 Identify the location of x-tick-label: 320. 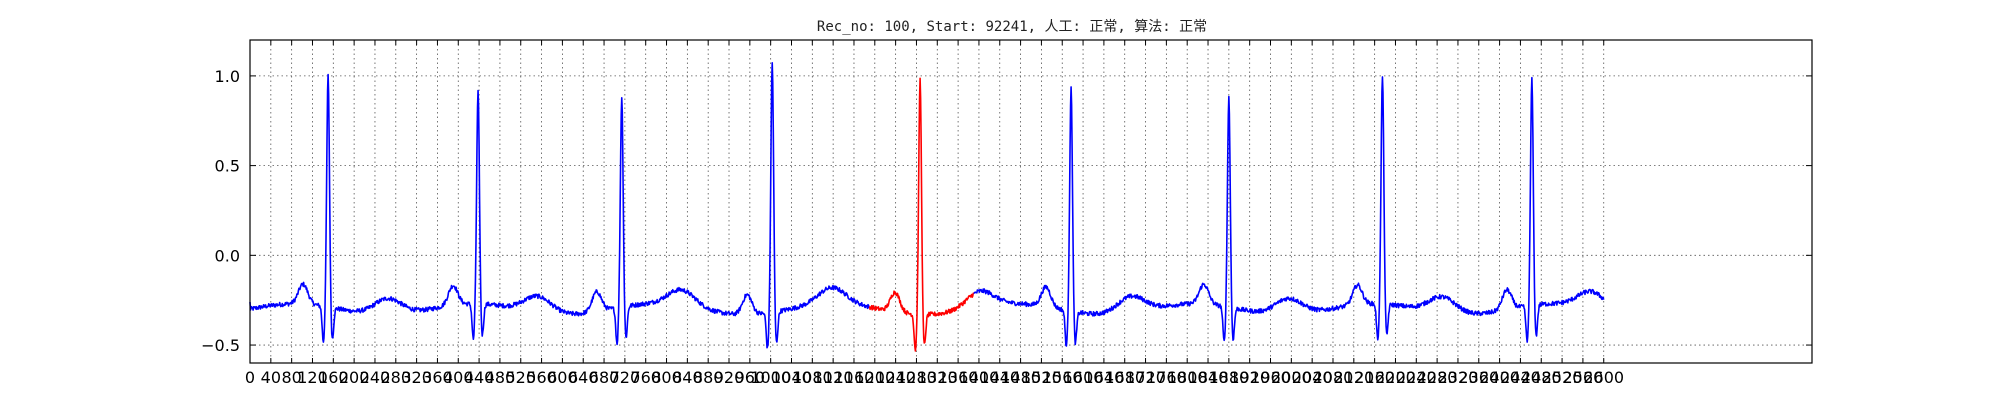
(416, 377).